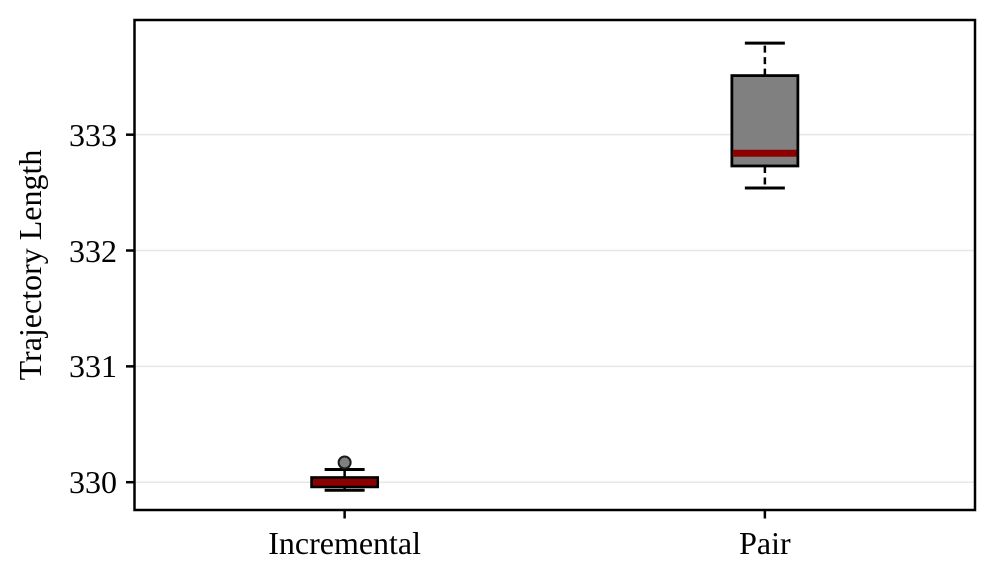 This screenshot has width=996, height=584. I want to click on x-tick-label: Incremental, so click(345, 543).